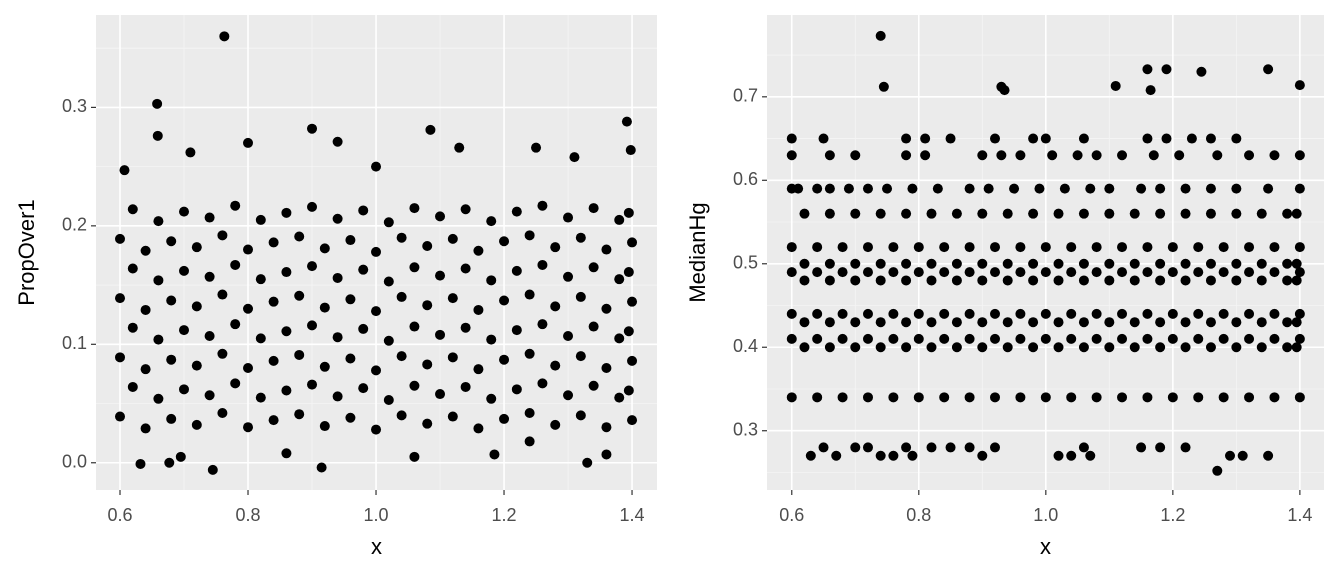  What do you see at coordinates (26, 252) in the screenshot?
I see `y-axis-title: PropOver1` at bounding box center [26, 252].